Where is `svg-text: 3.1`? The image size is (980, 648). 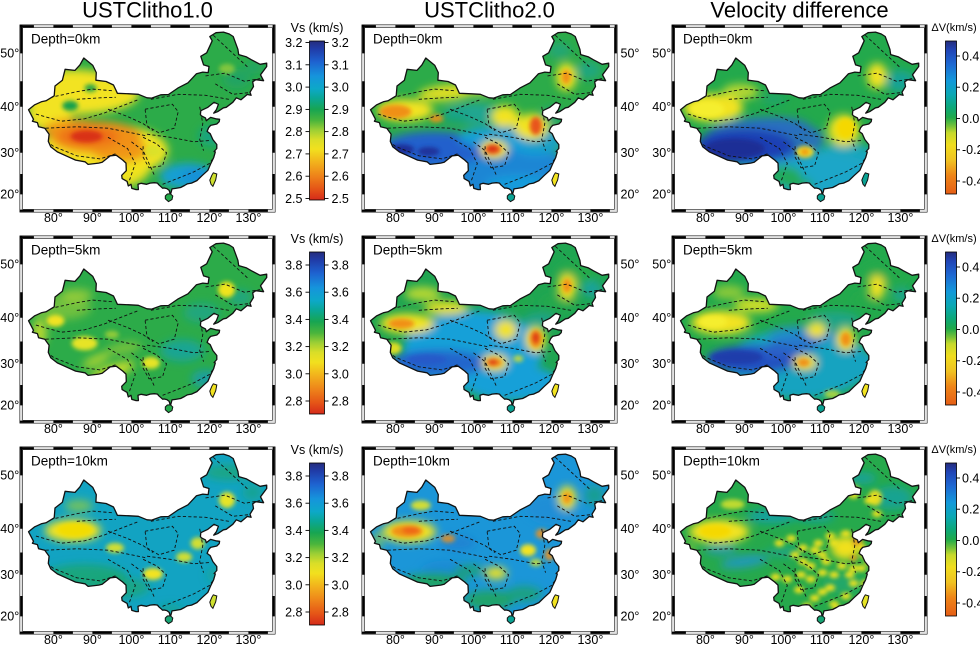 svg-text: 3.1 is located at coordinates (340, 65).